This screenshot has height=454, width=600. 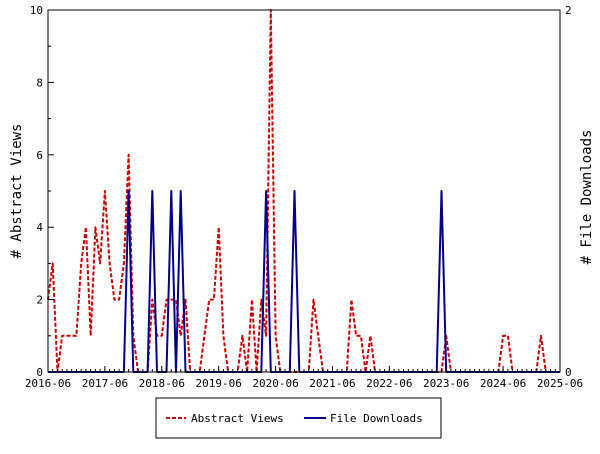 What do you see at coordinates (39, 227) in the screenshot?
I see `y-left-tick-label: 4` at bounding box center [39, 227].